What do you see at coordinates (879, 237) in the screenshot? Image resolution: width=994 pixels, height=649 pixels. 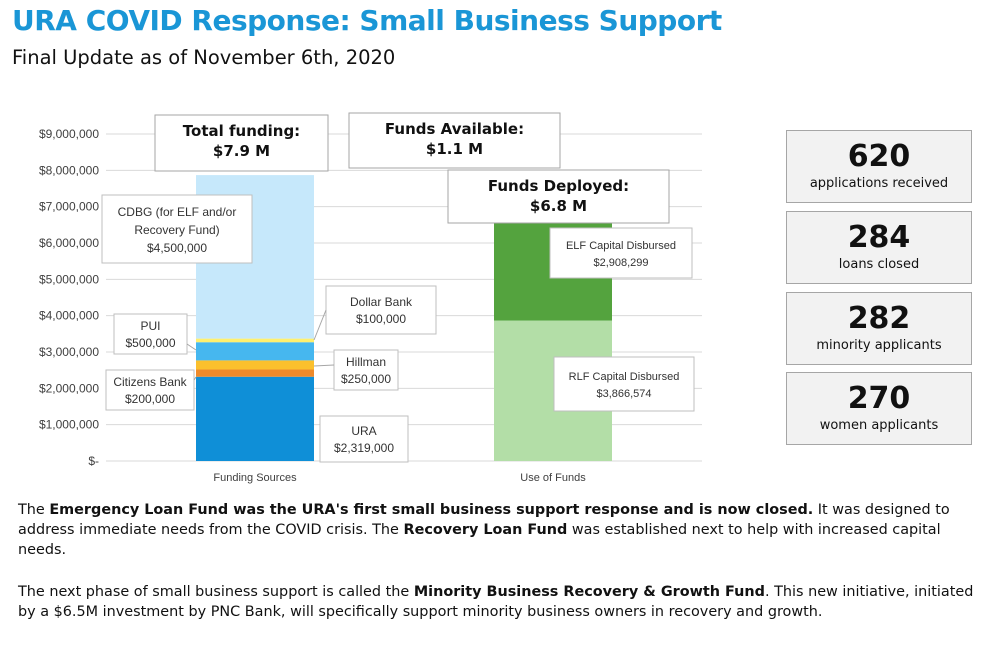 I see `stat-value: 284` at bounding box center [879, 237].